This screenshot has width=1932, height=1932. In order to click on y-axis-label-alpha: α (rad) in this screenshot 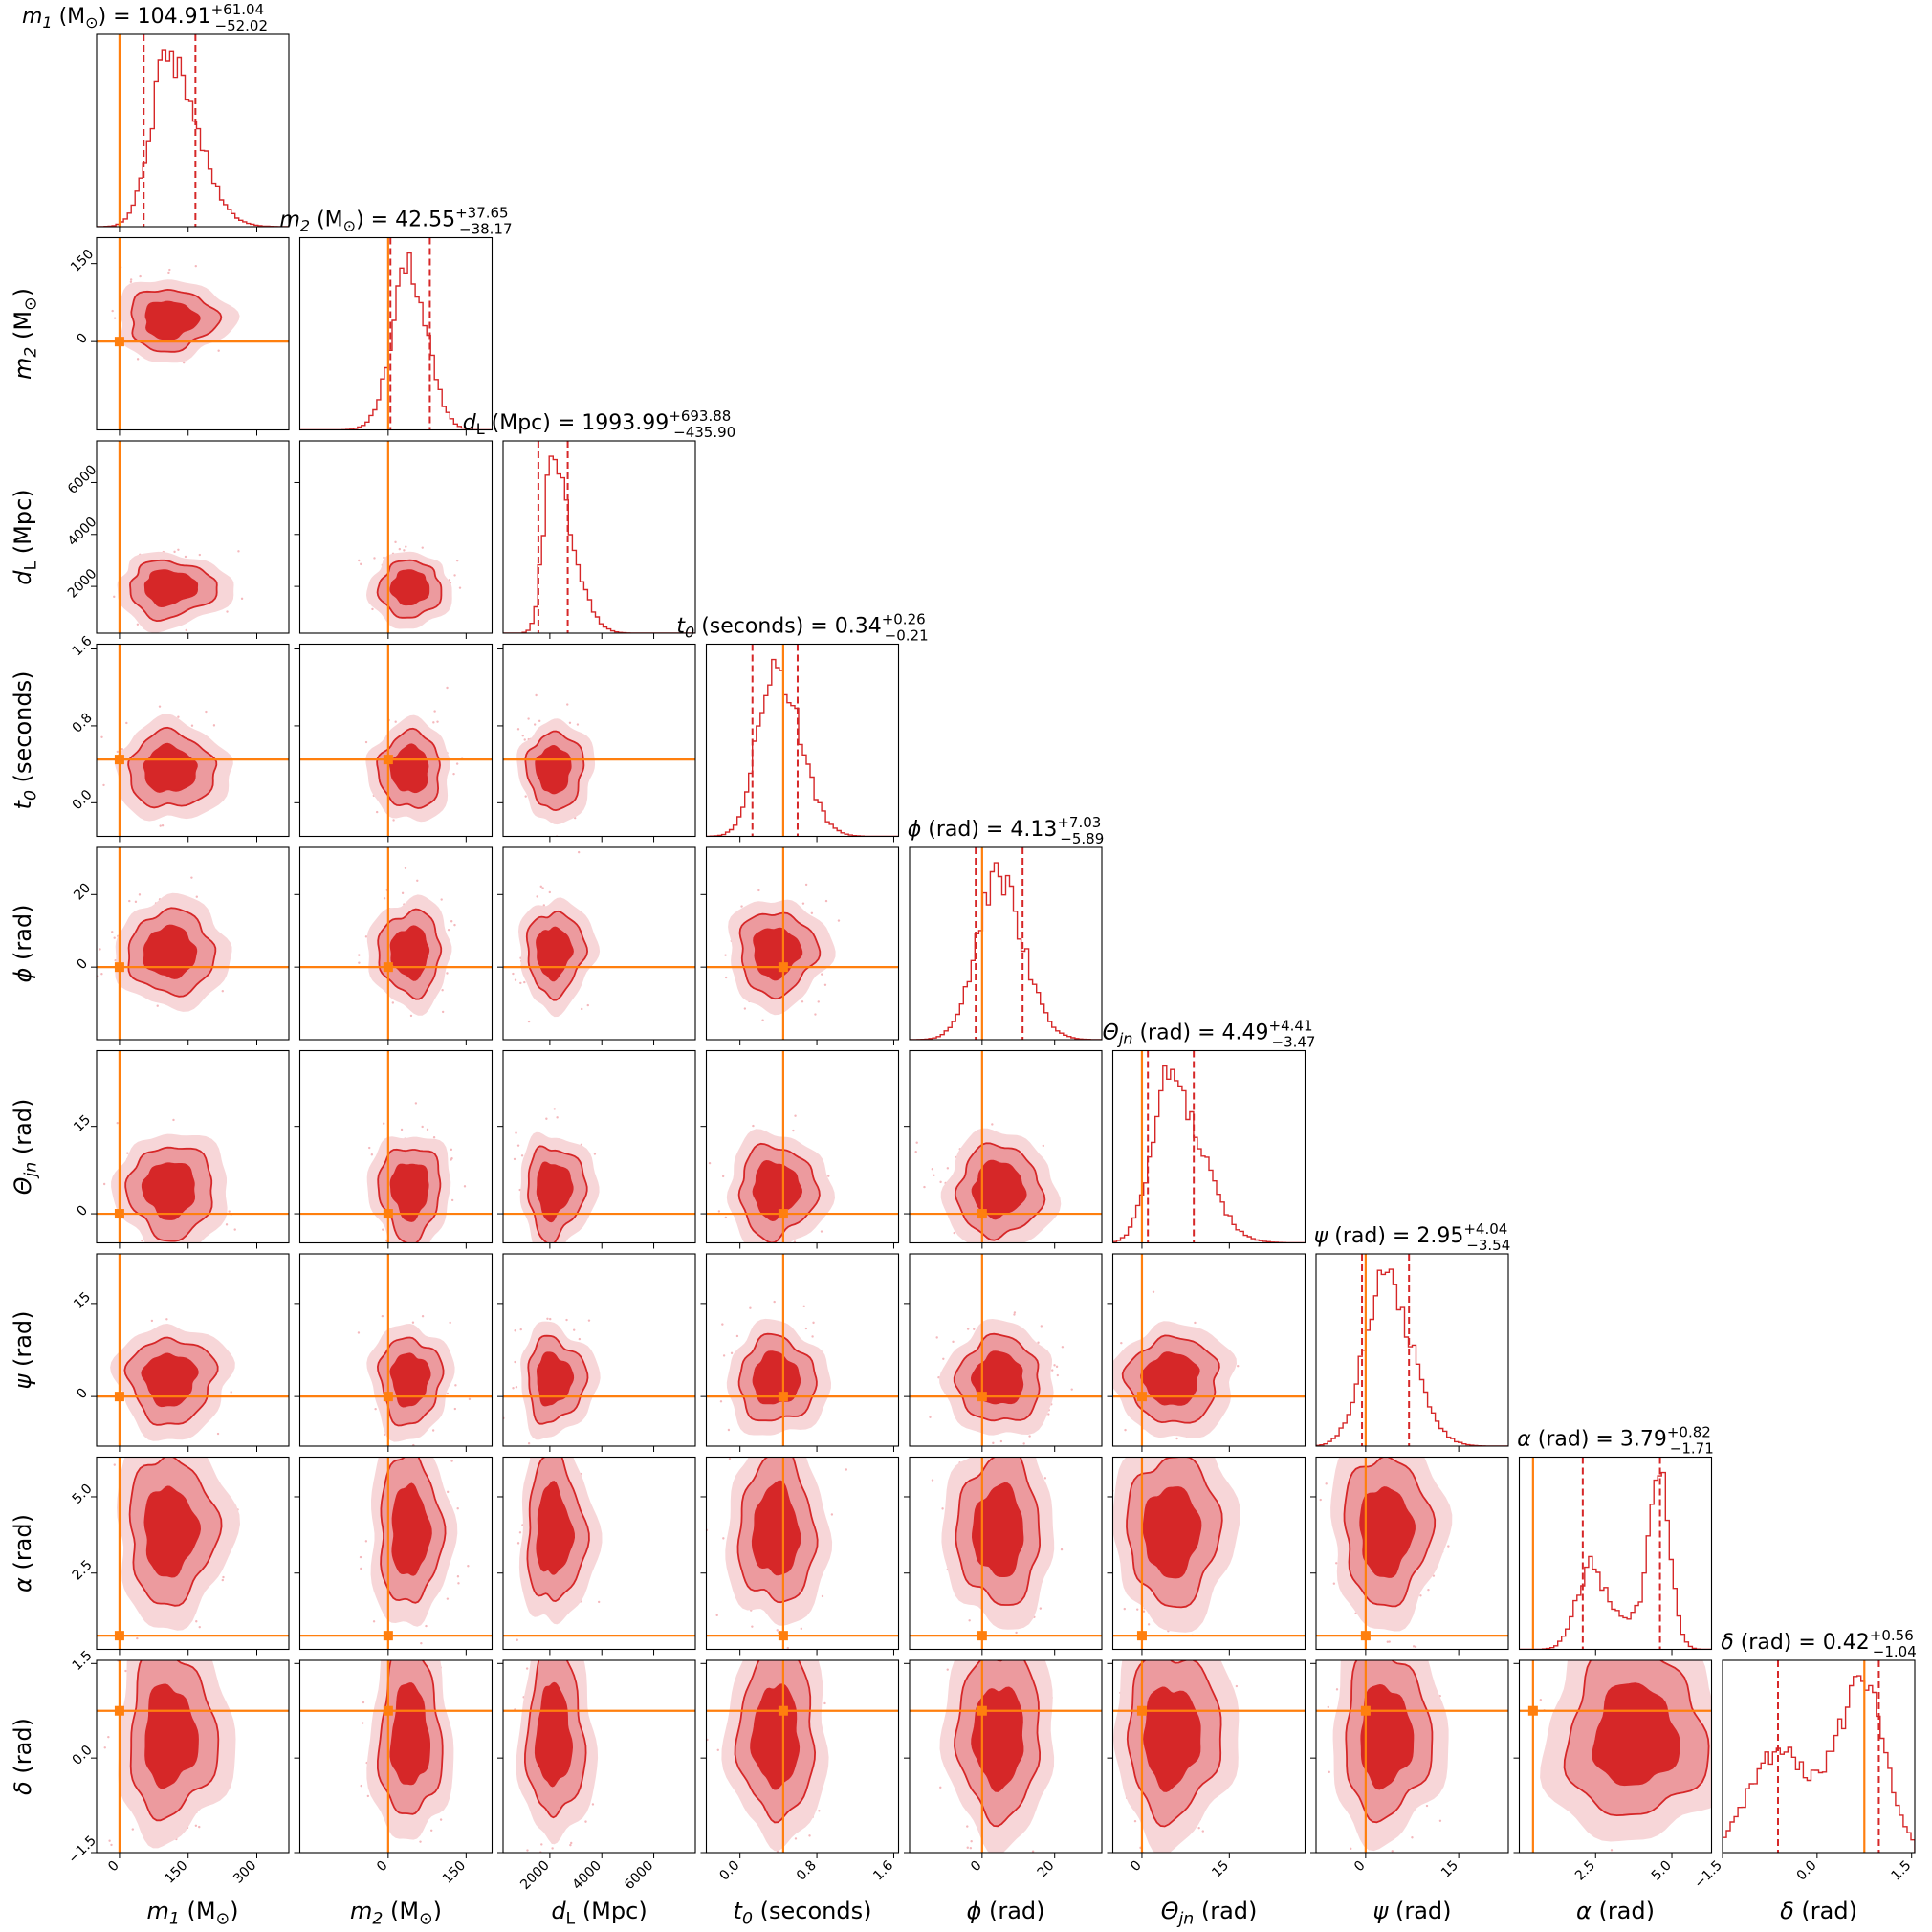, I will do `click(23, 1553)`.